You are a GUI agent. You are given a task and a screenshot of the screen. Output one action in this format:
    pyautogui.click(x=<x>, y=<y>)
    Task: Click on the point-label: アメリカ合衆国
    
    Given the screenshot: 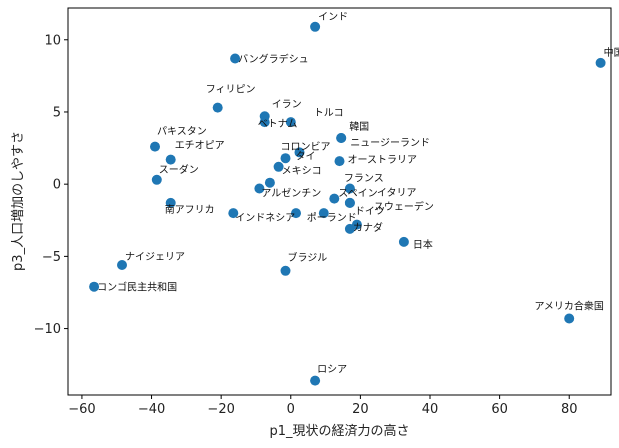 What is the action you would take?
    pyautogui.click(x=569, y=306)
    